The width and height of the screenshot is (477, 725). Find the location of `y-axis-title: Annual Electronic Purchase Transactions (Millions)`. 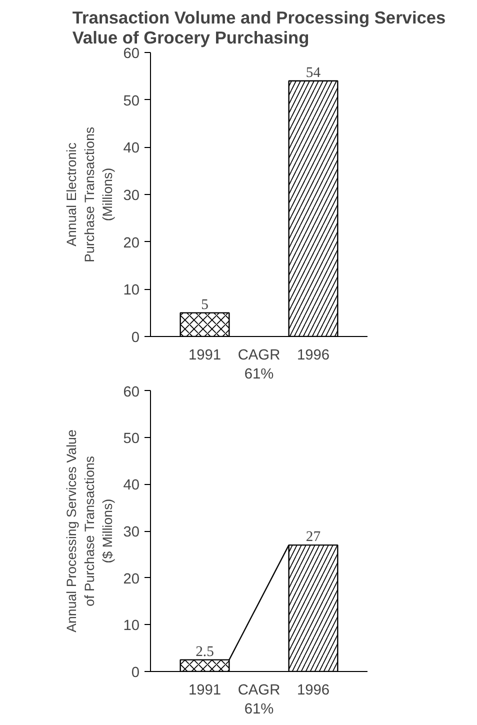

y-axis-title: Annual Electronic Purchase Transactions (Millions) is located at coordinates (90, 194).